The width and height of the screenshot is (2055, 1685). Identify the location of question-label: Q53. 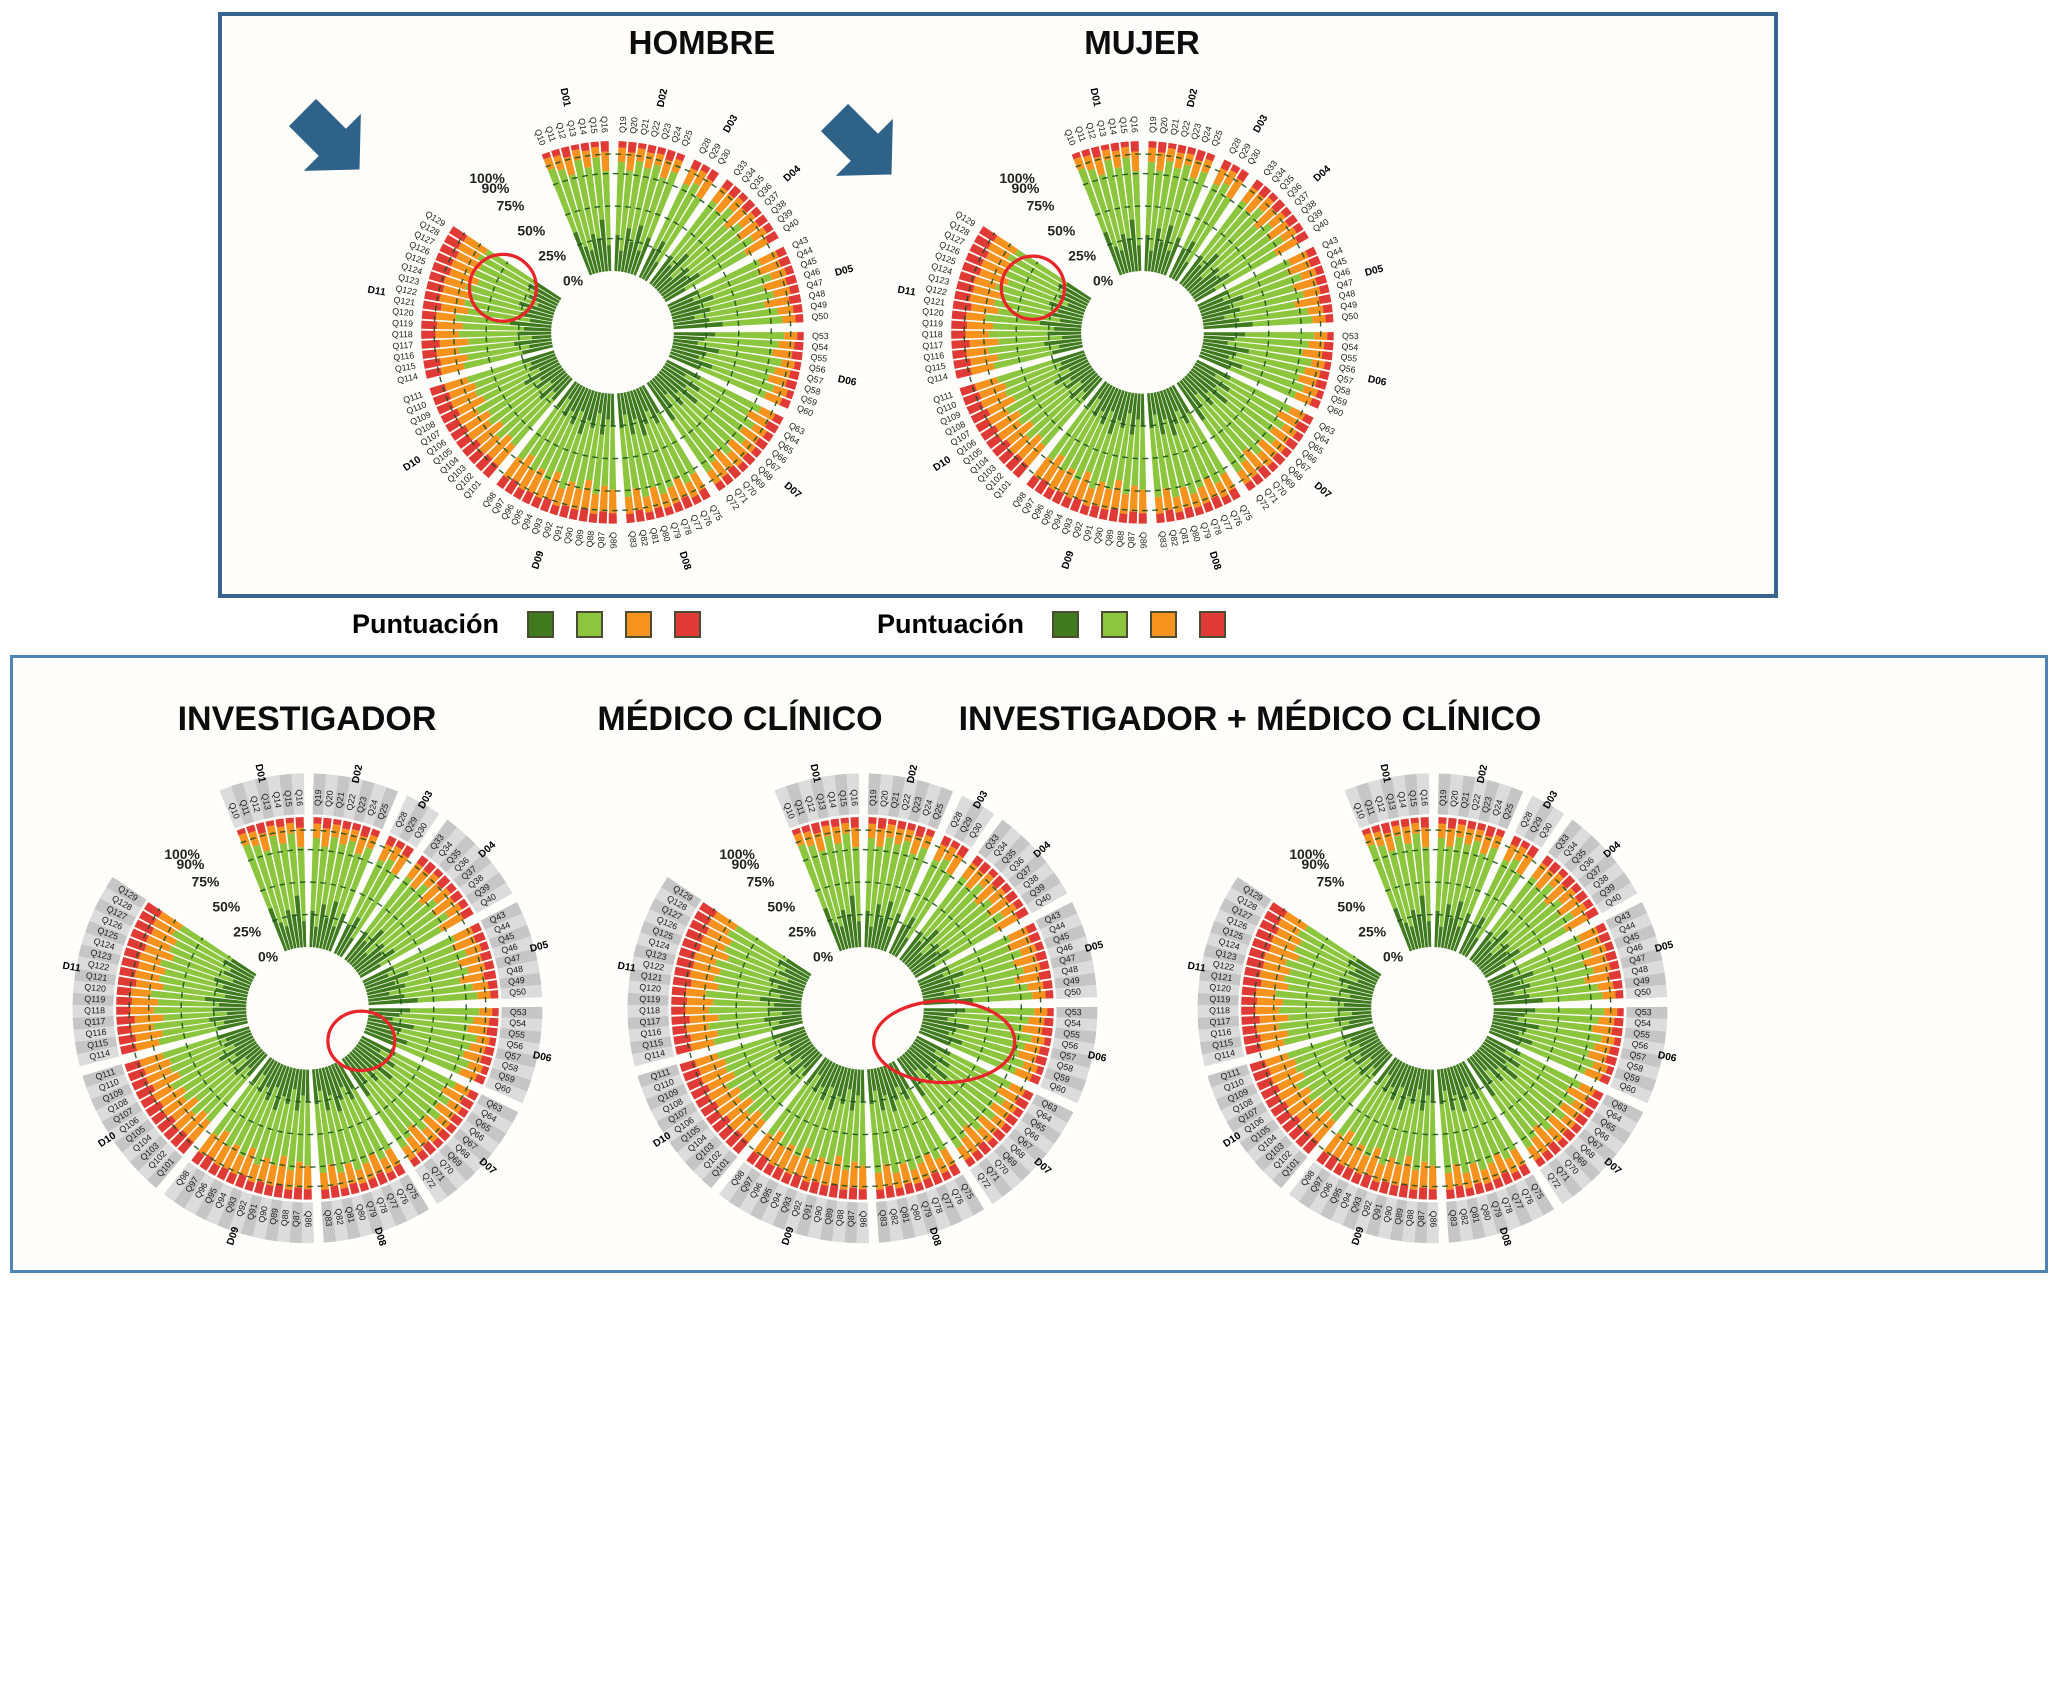
(1350, 336).